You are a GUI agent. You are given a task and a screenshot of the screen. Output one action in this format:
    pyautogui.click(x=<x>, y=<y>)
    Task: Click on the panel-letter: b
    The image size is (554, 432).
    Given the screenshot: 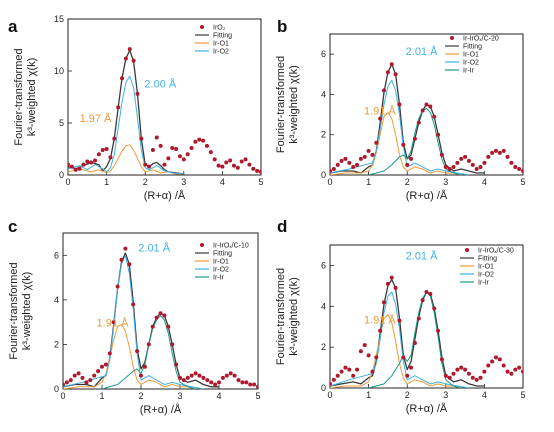 What is the action you would take?
    pyautogui.click(x=282, y=26)
    